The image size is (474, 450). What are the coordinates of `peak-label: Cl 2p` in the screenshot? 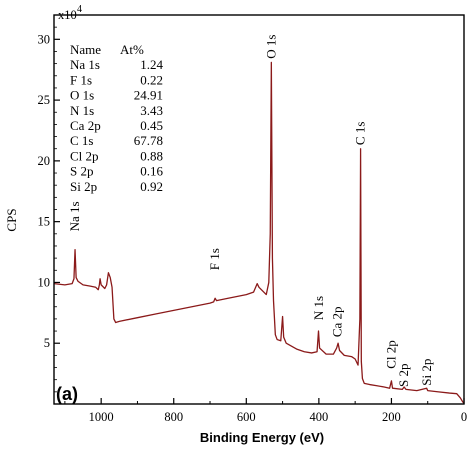 It's located at (390, 354).